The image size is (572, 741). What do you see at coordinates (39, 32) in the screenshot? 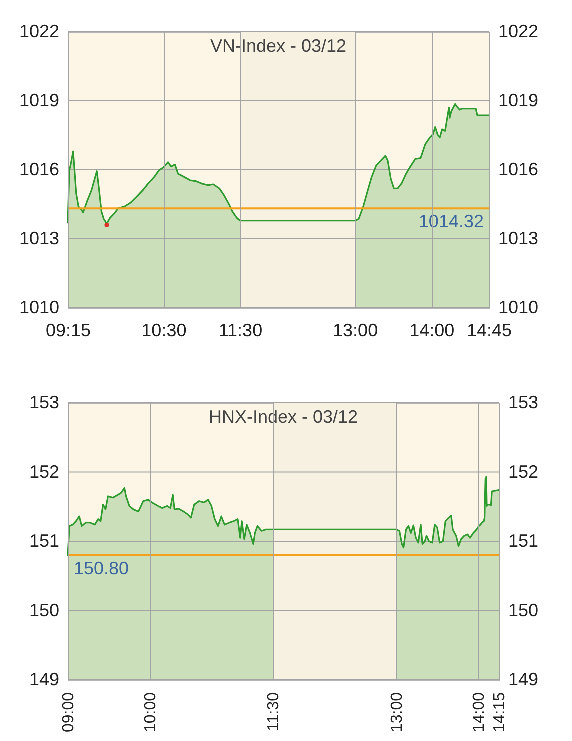
I see `y-tick-label: 1022` at bounding box center [39, 32].